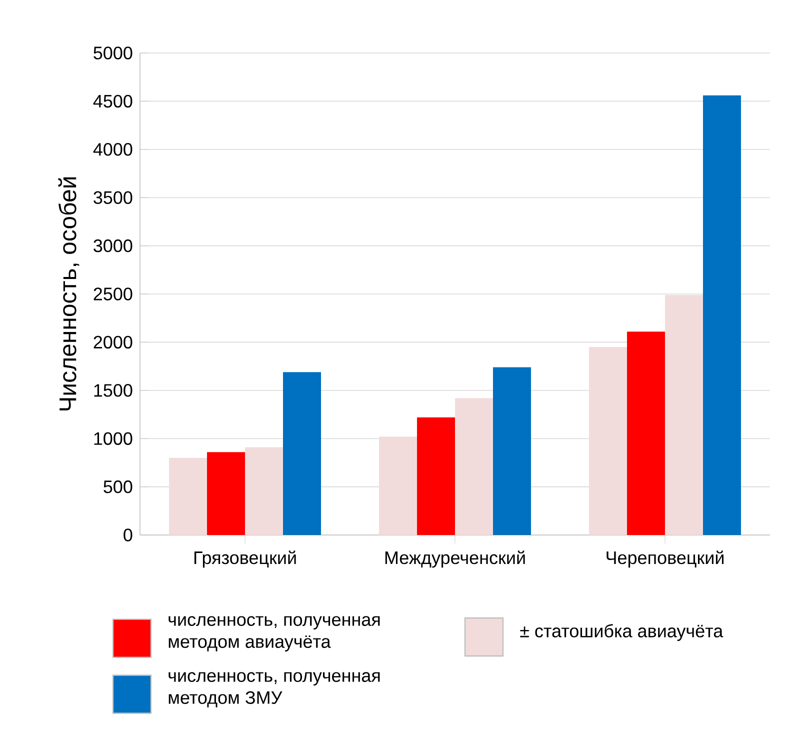 This screenshot has height=729, width=800. Describe the element at coordinates (118, 487) in the screenshot. I see `y-tick-label: 500` at that location.